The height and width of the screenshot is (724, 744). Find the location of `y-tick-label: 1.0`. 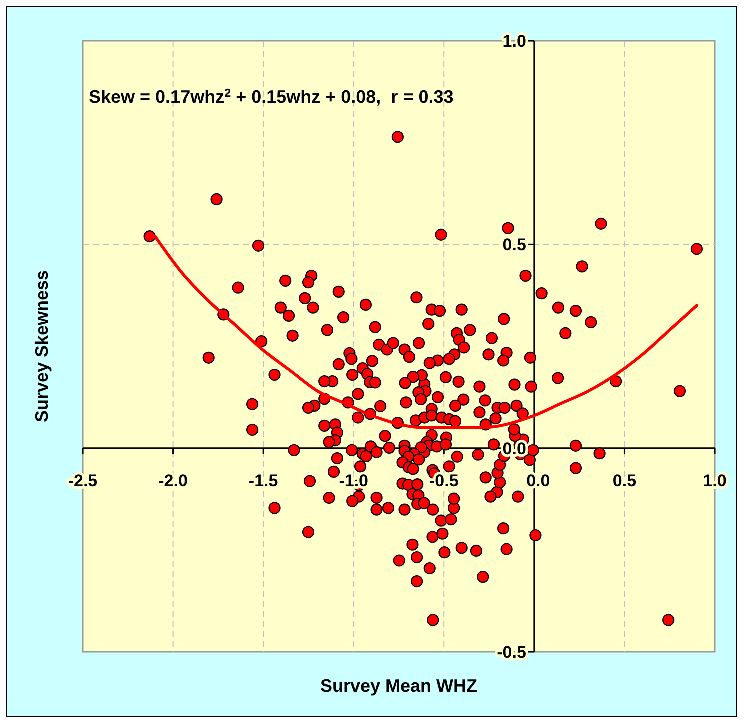

y-tick-label: 1.0 is located at coordinates (514, 41).